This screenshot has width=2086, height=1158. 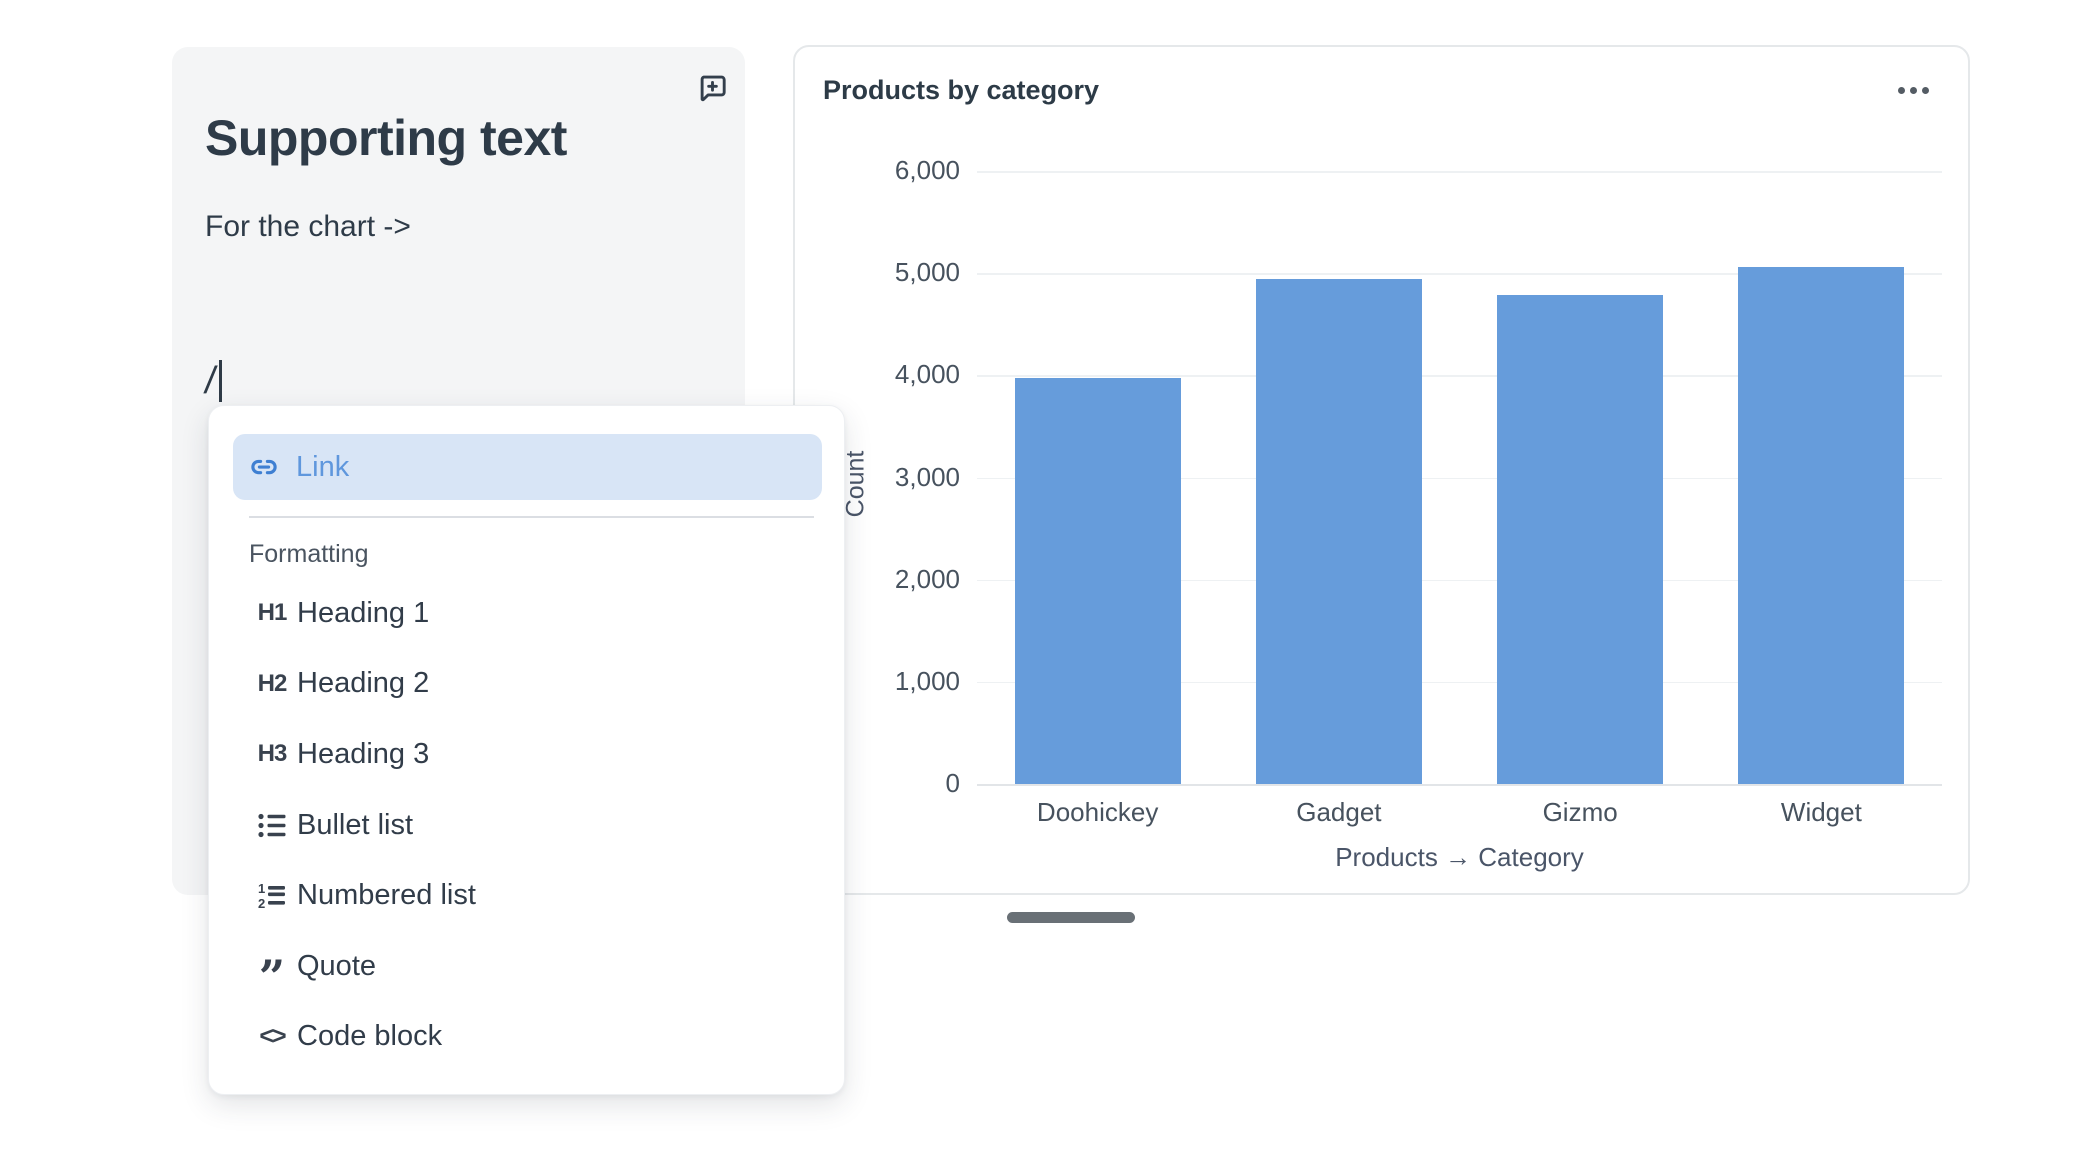 I want to click on text-caret, so click(x=220, y=381).